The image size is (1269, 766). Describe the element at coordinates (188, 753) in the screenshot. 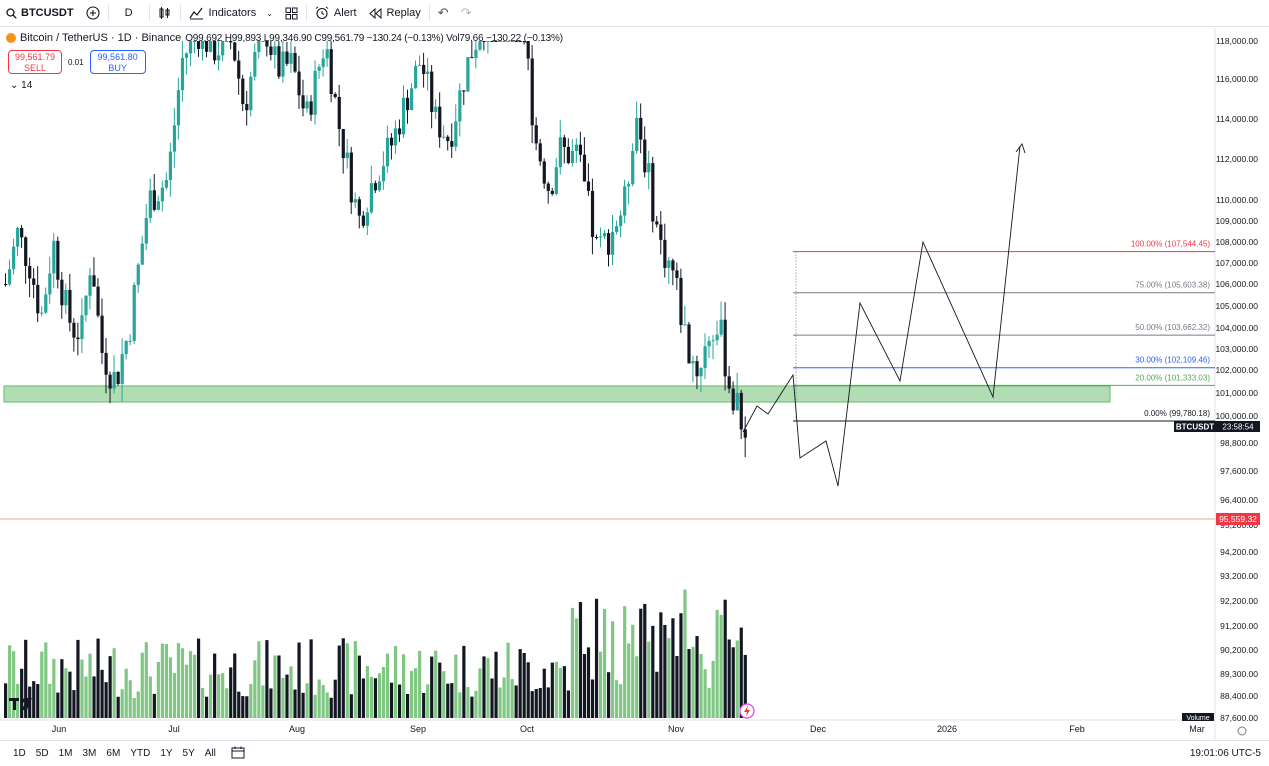

I see `range-button-5y: 5Y` at that location.